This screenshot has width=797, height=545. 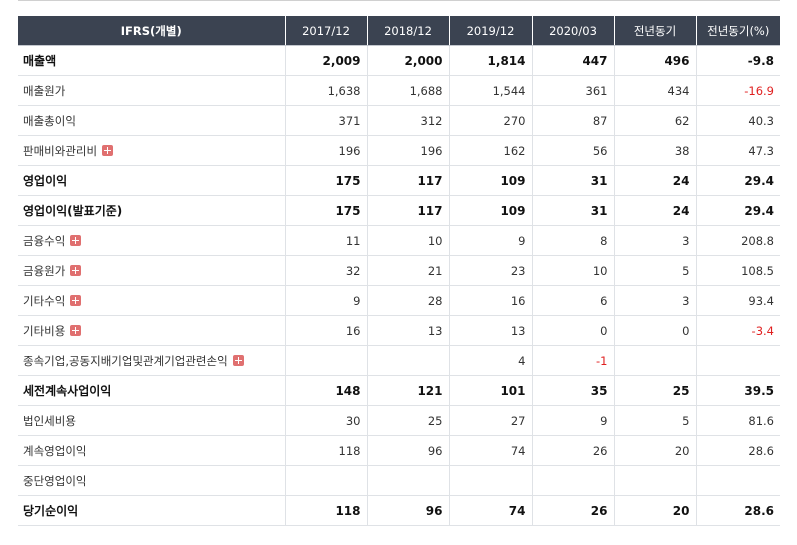 What do you see at coordinates (151, 480) in the screenshot?
I see `row-label-cell: 중단영업이익` at bounding box center [151, 480].